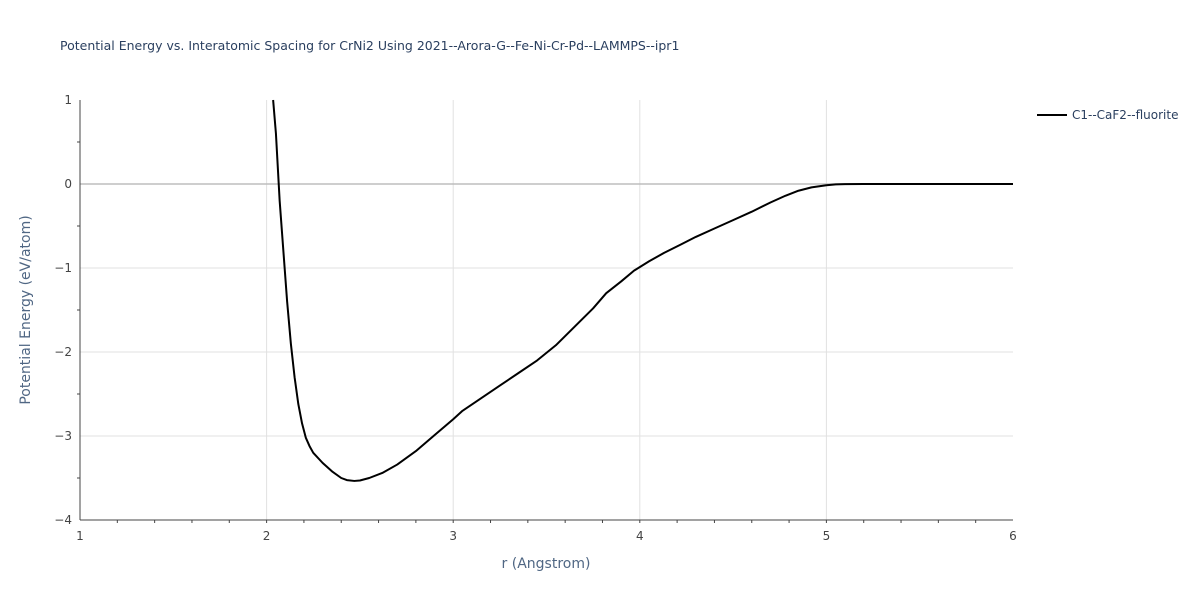 Image resolution: width=1200 pixels, height=600 pixels. I want to click on x-tick-label: 6, so click(1013, 536).